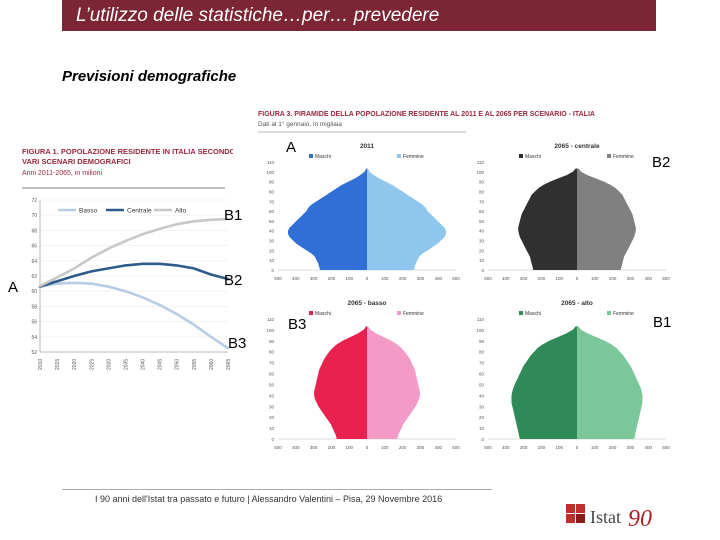 Image resolution: width=720 pixels, height=540 pixels. Describe the element at coordinates (605, 517) in the screenshot. I see `logo-text: Istat` at that location.